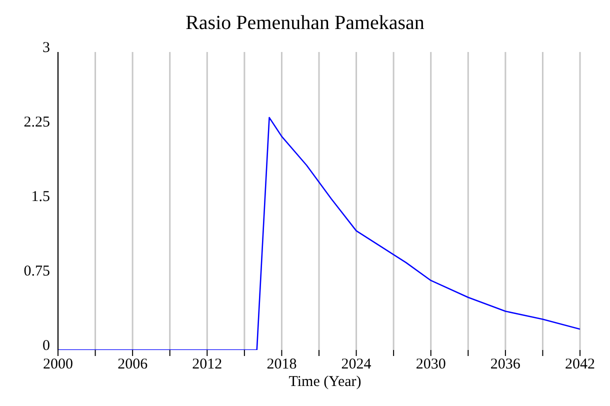 Image resolution: width=610 pixels, height=406 pixels. I want to click on y-tick-label: 0.75, so click(37, 272).